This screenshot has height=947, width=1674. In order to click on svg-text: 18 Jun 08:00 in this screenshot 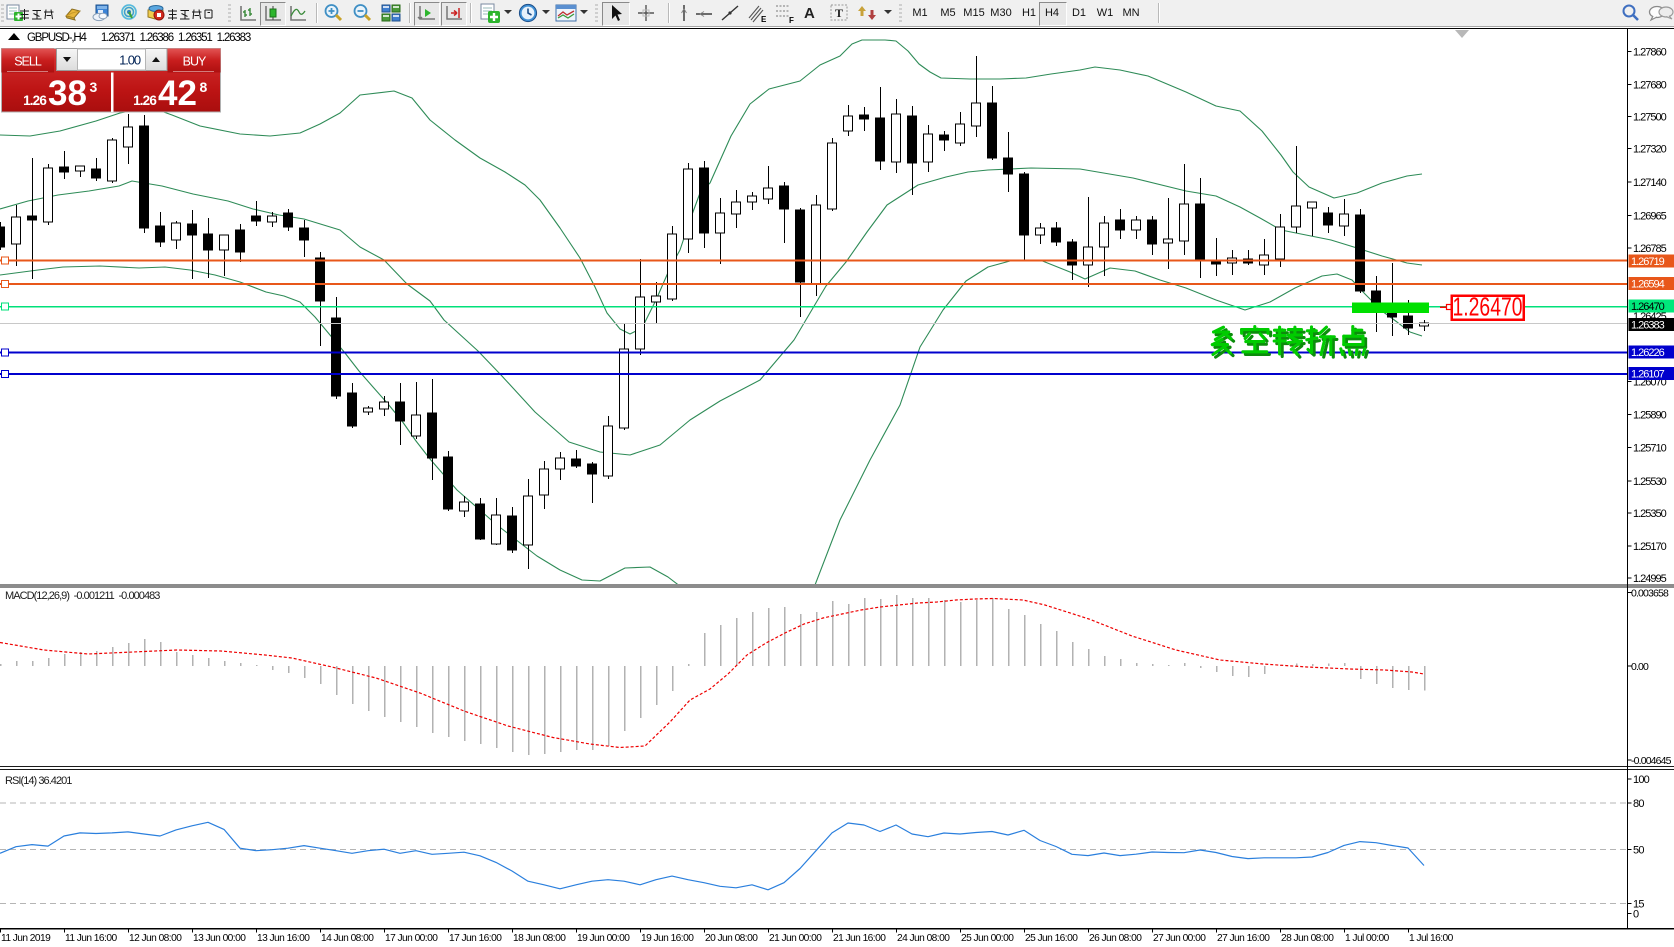, I will do `click(539, 938)`.